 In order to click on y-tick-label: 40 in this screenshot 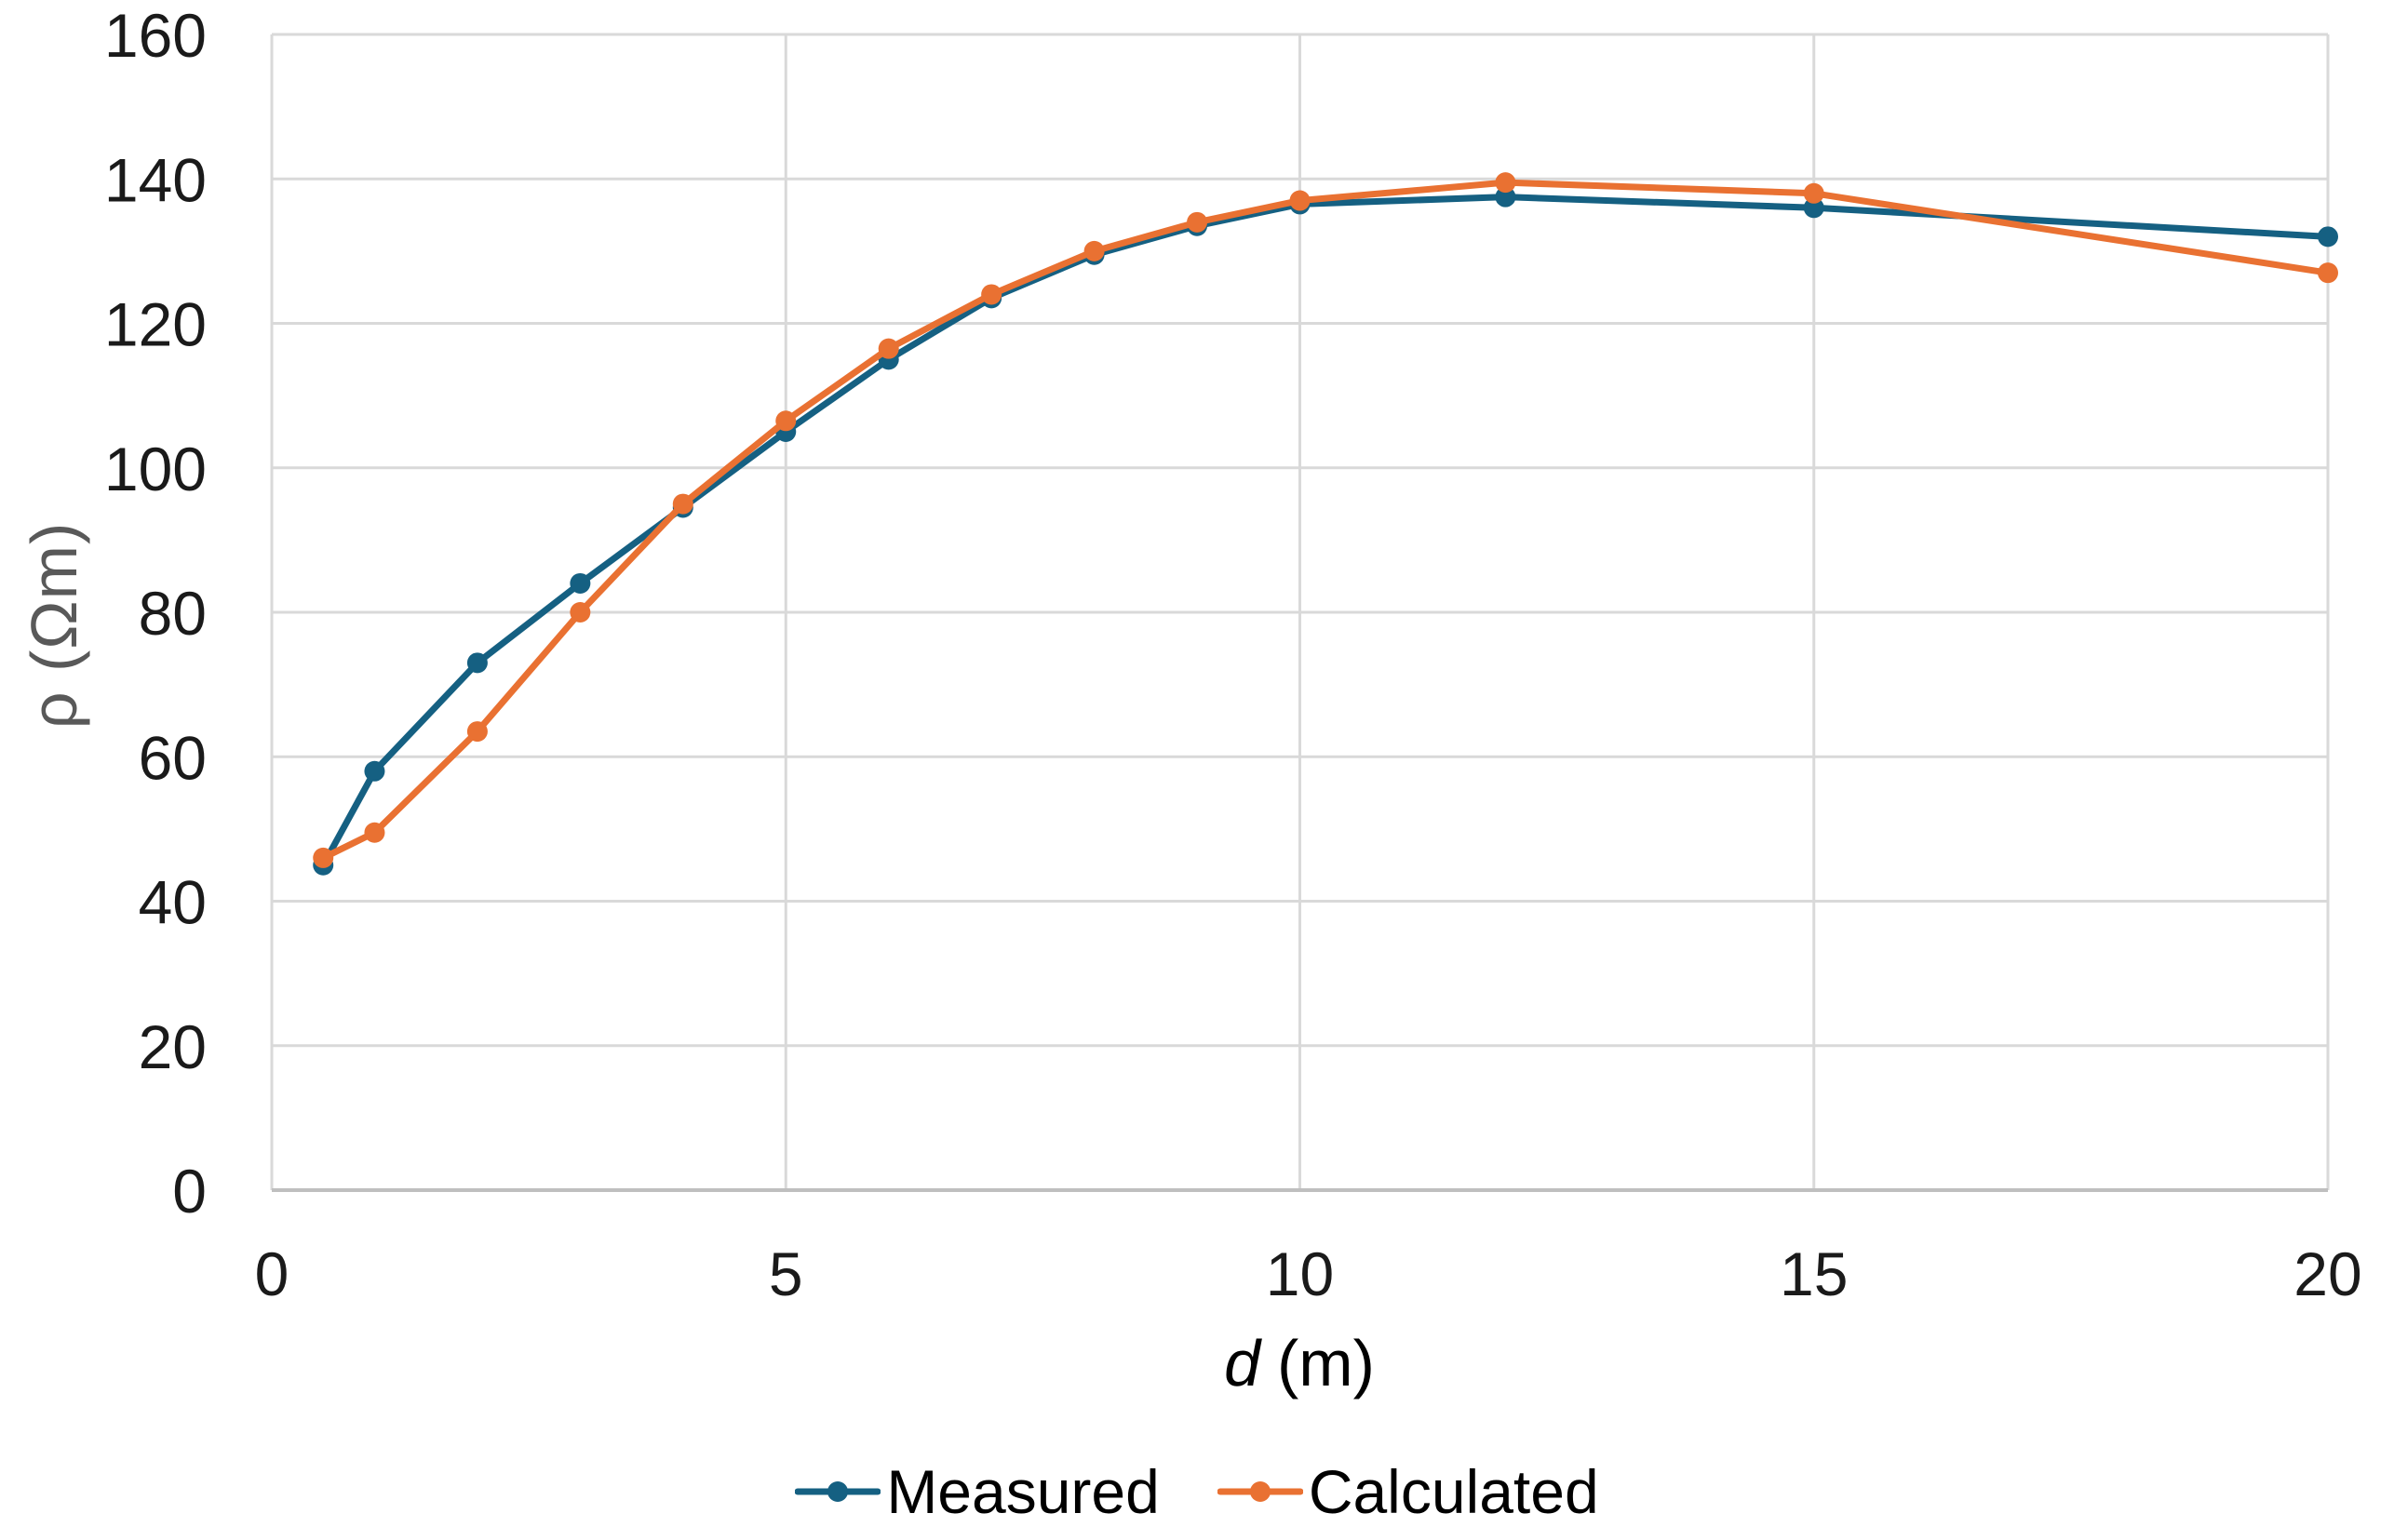, I will do `click(173, 903)`.